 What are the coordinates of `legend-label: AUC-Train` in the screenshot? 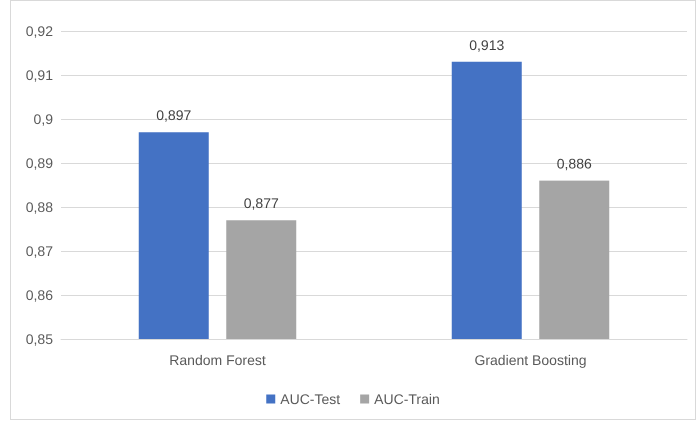 It's located at (407, 399).